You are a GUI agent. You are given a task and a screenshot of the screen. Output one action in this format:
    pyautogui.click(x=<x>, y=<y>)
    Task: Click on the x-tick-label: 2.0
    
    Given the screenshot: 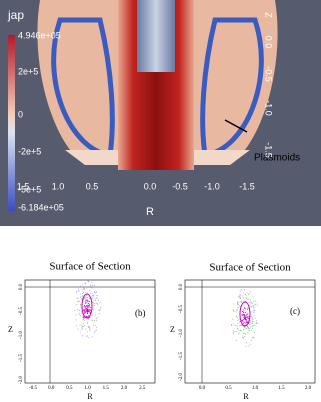 What is the action you would take?
    pyautogui.click(x=124, y=388)
    